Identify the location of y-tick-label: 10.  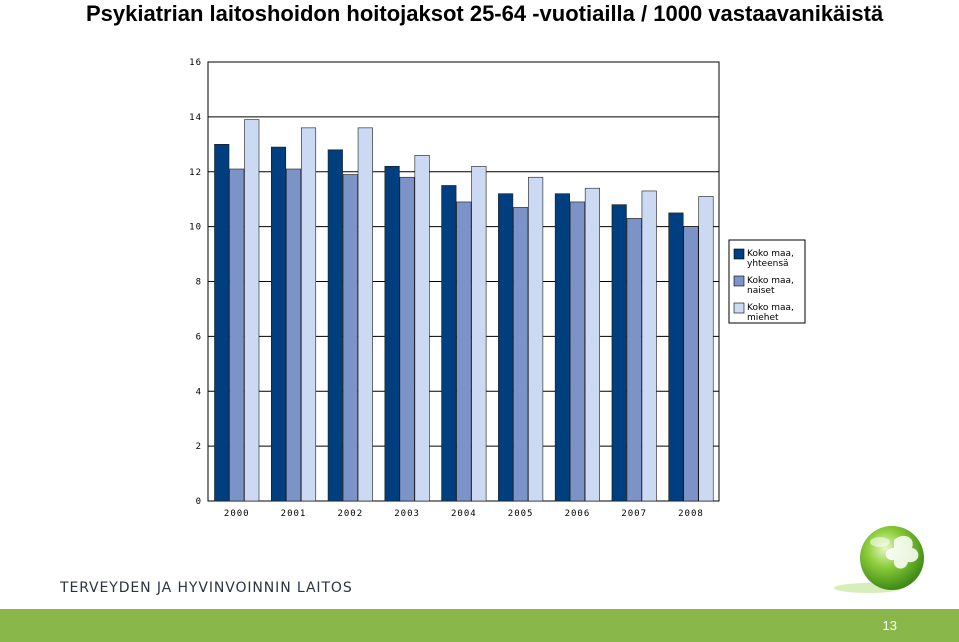
(195, 228).